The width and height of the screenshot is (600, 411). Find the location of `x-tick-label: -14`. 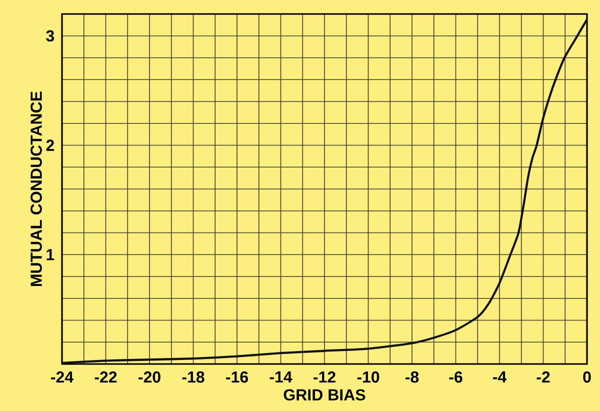

x-tick-label: -14 is located at coordinates (281, 376).